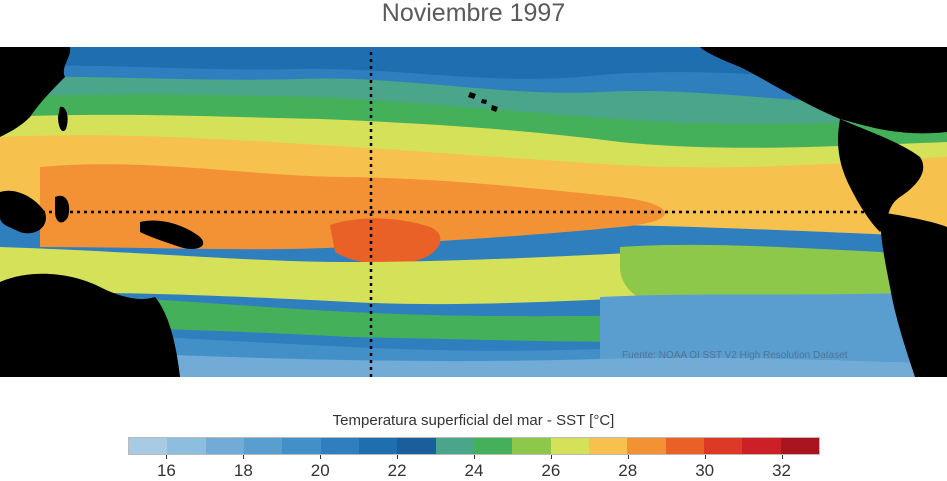 The height and width of the screenshot is (481, 947). I want to click on band-hotspot, so click(385, 241).